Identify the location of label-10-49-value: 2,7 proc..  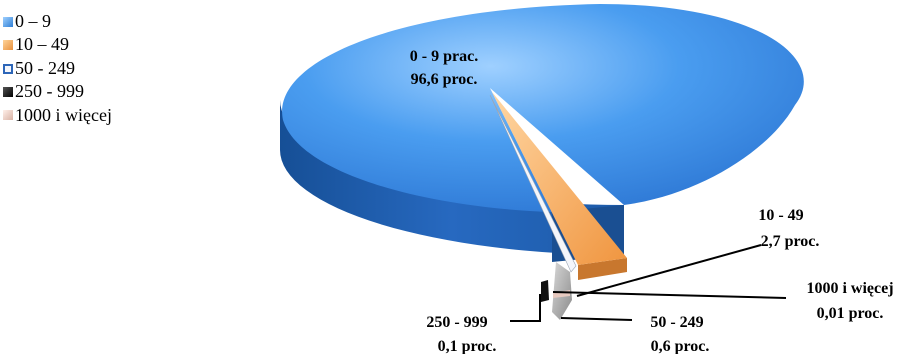
(790, 241).